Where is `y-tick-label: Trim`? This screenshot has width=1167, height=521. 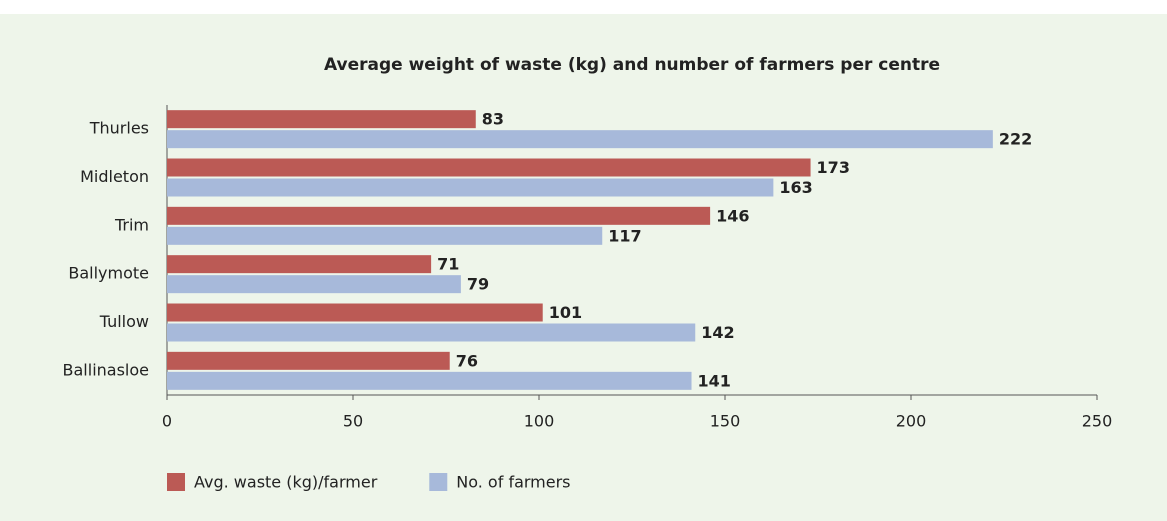
y-tick-label: Trim is located at coordinates (131, 224).